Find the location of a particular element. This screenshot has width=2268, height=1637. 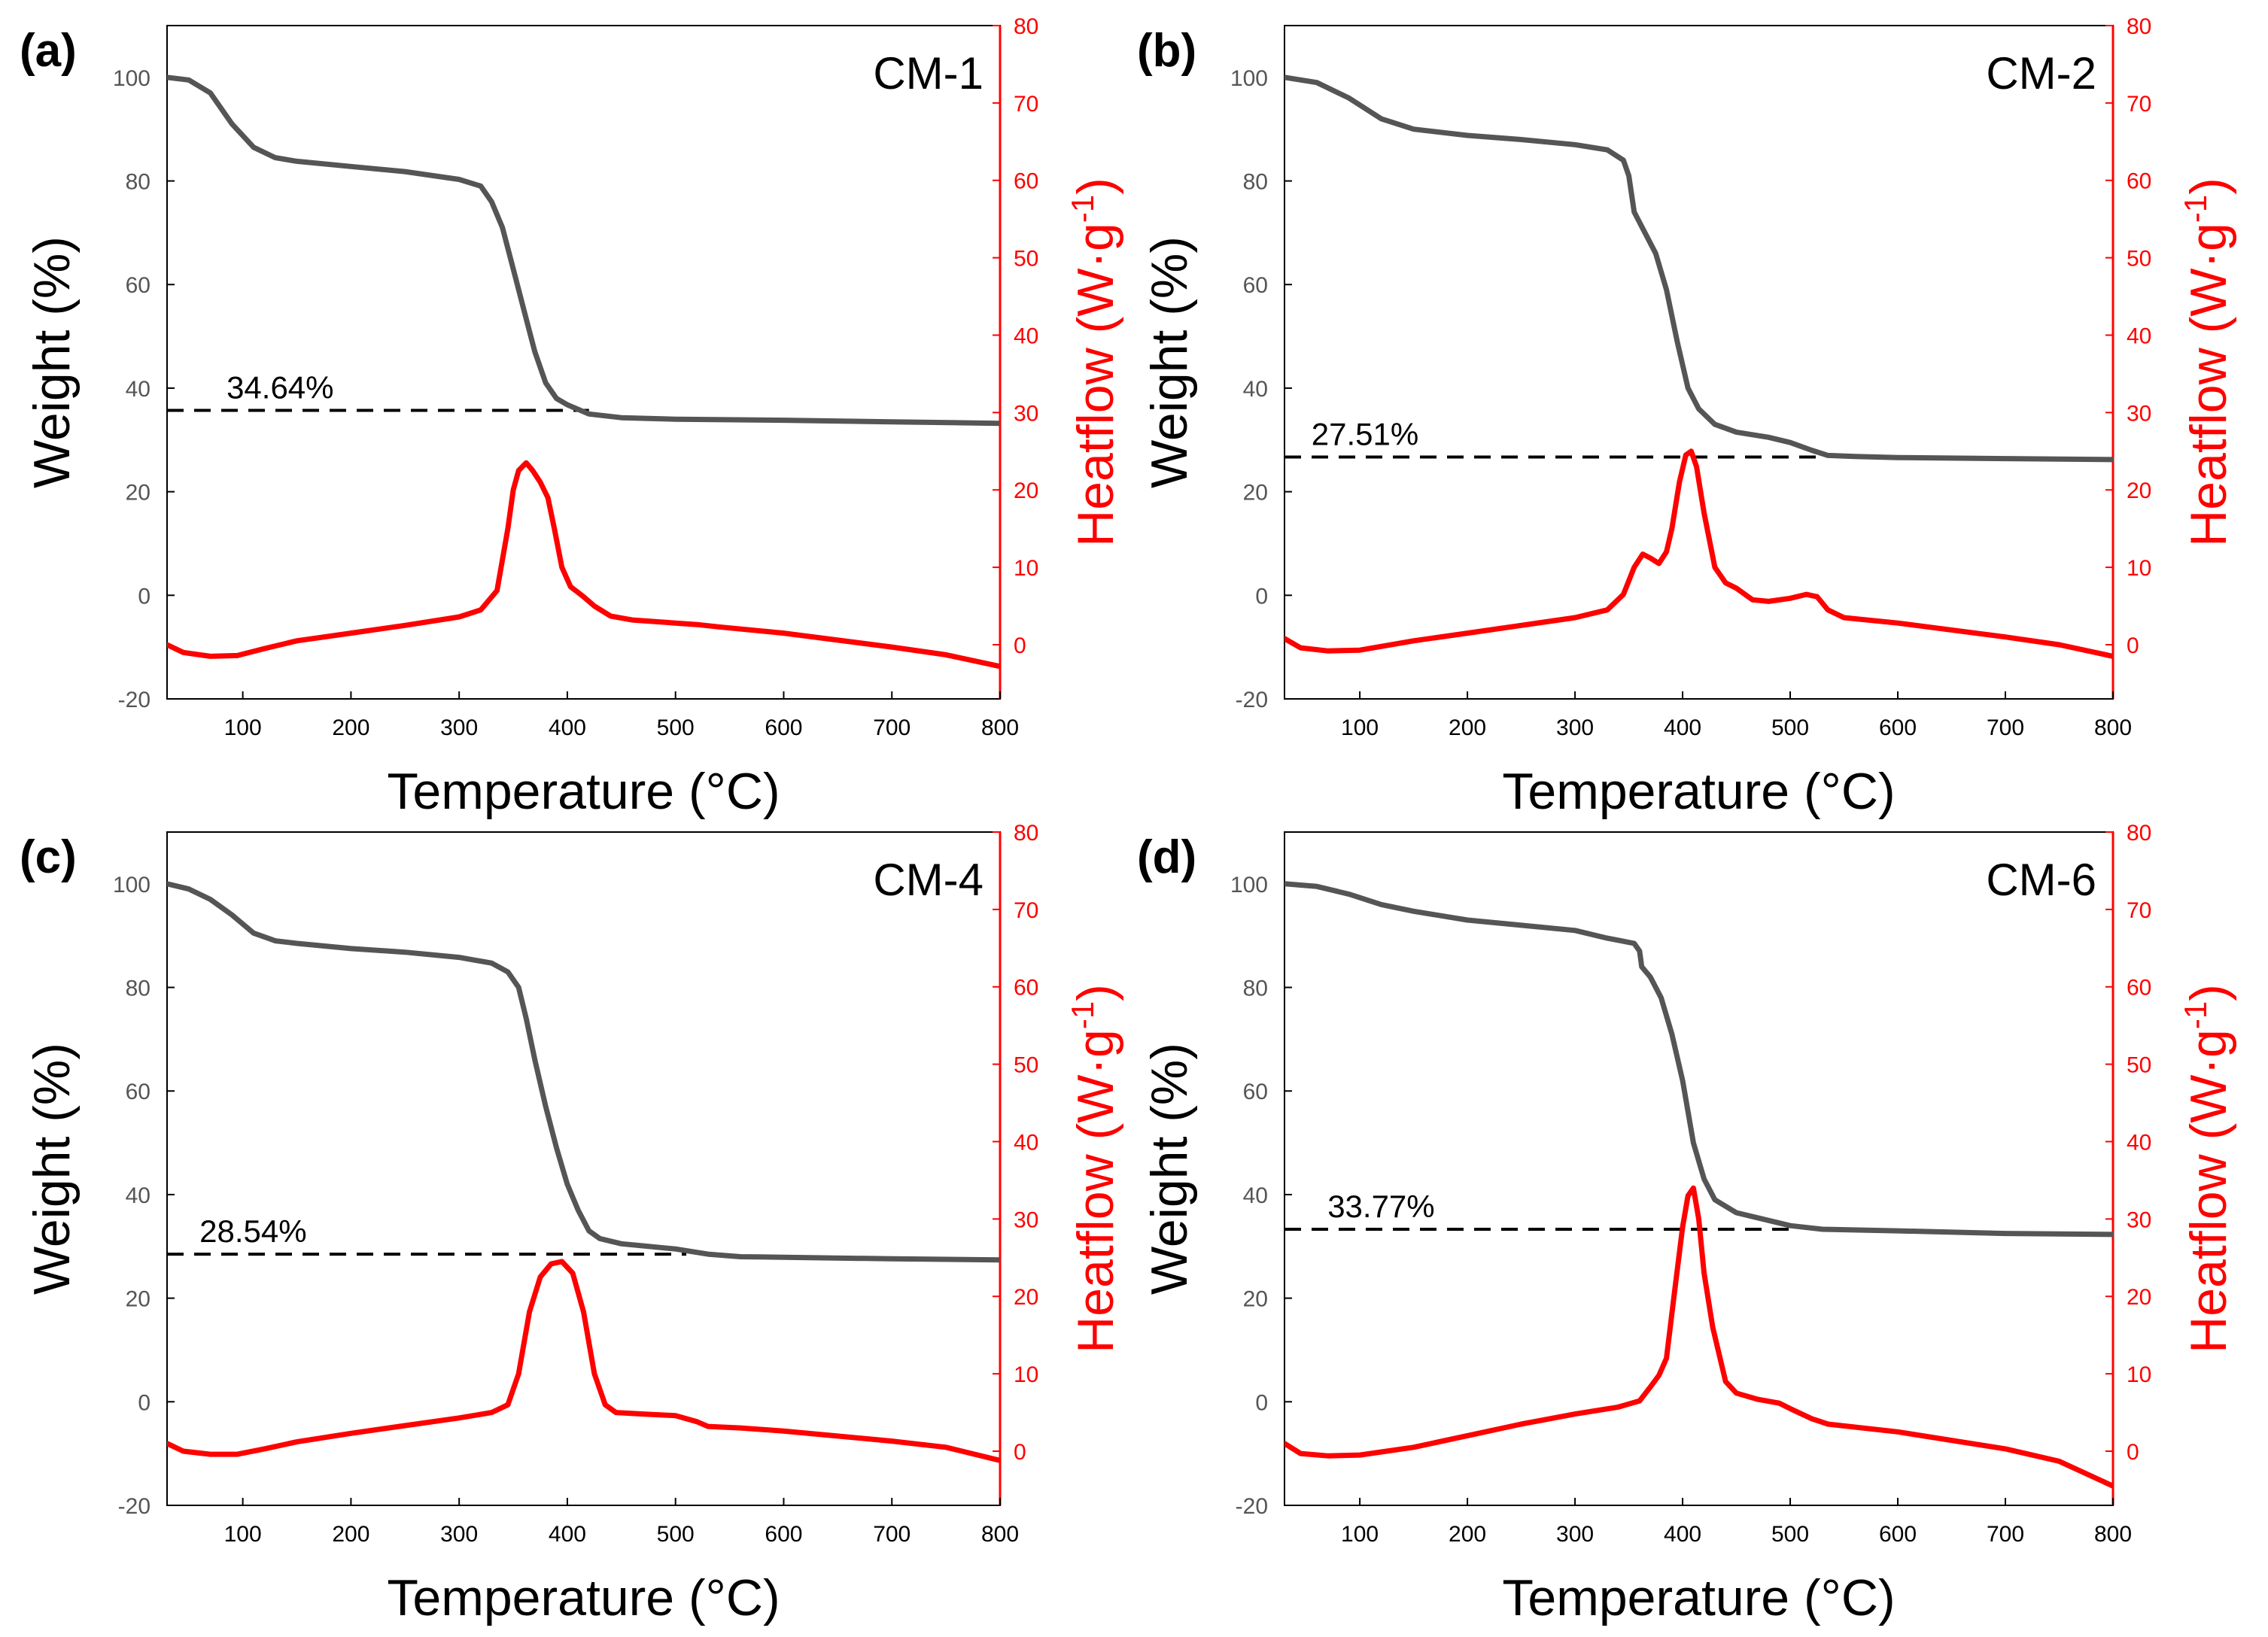

residue-label: 34.64% is located at coordinates (279, 387).